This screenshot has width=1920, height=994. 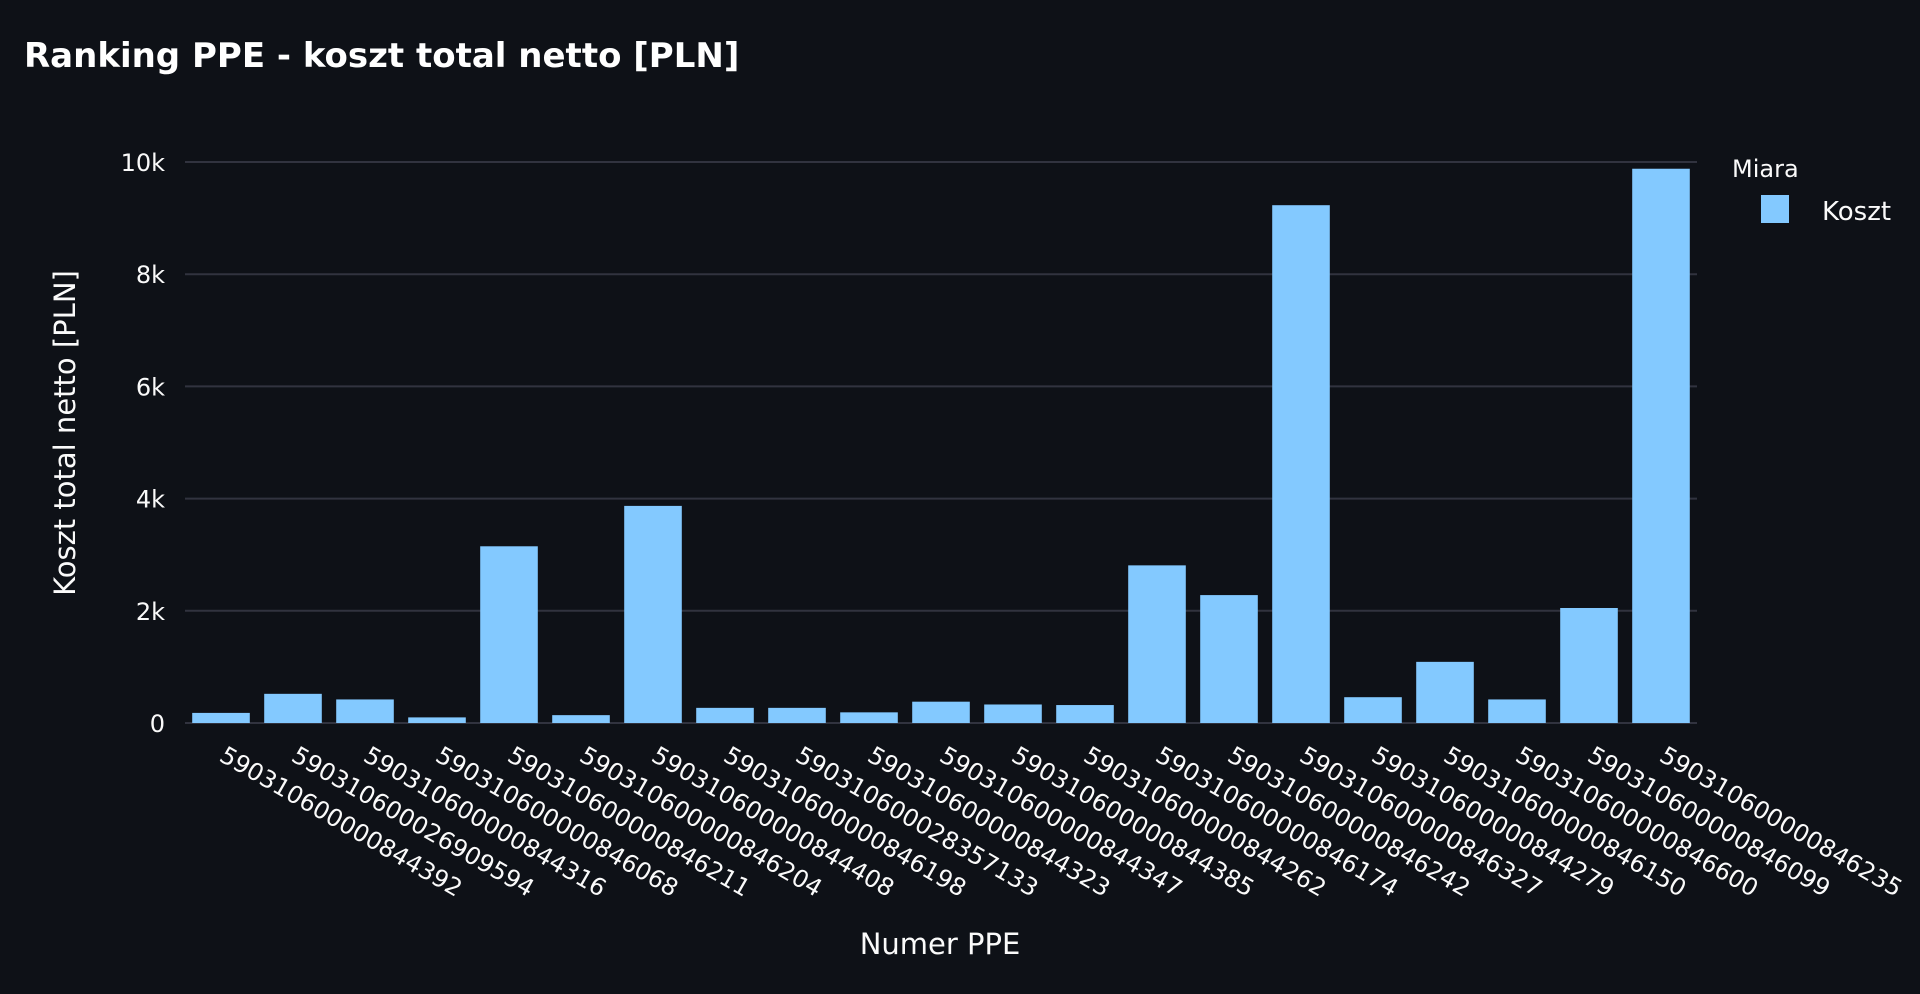 What do you see at coordinates (940, 944) in the screenshot?
I see `x-axis-title: Numer PPE` at bounding box center [940, 944].